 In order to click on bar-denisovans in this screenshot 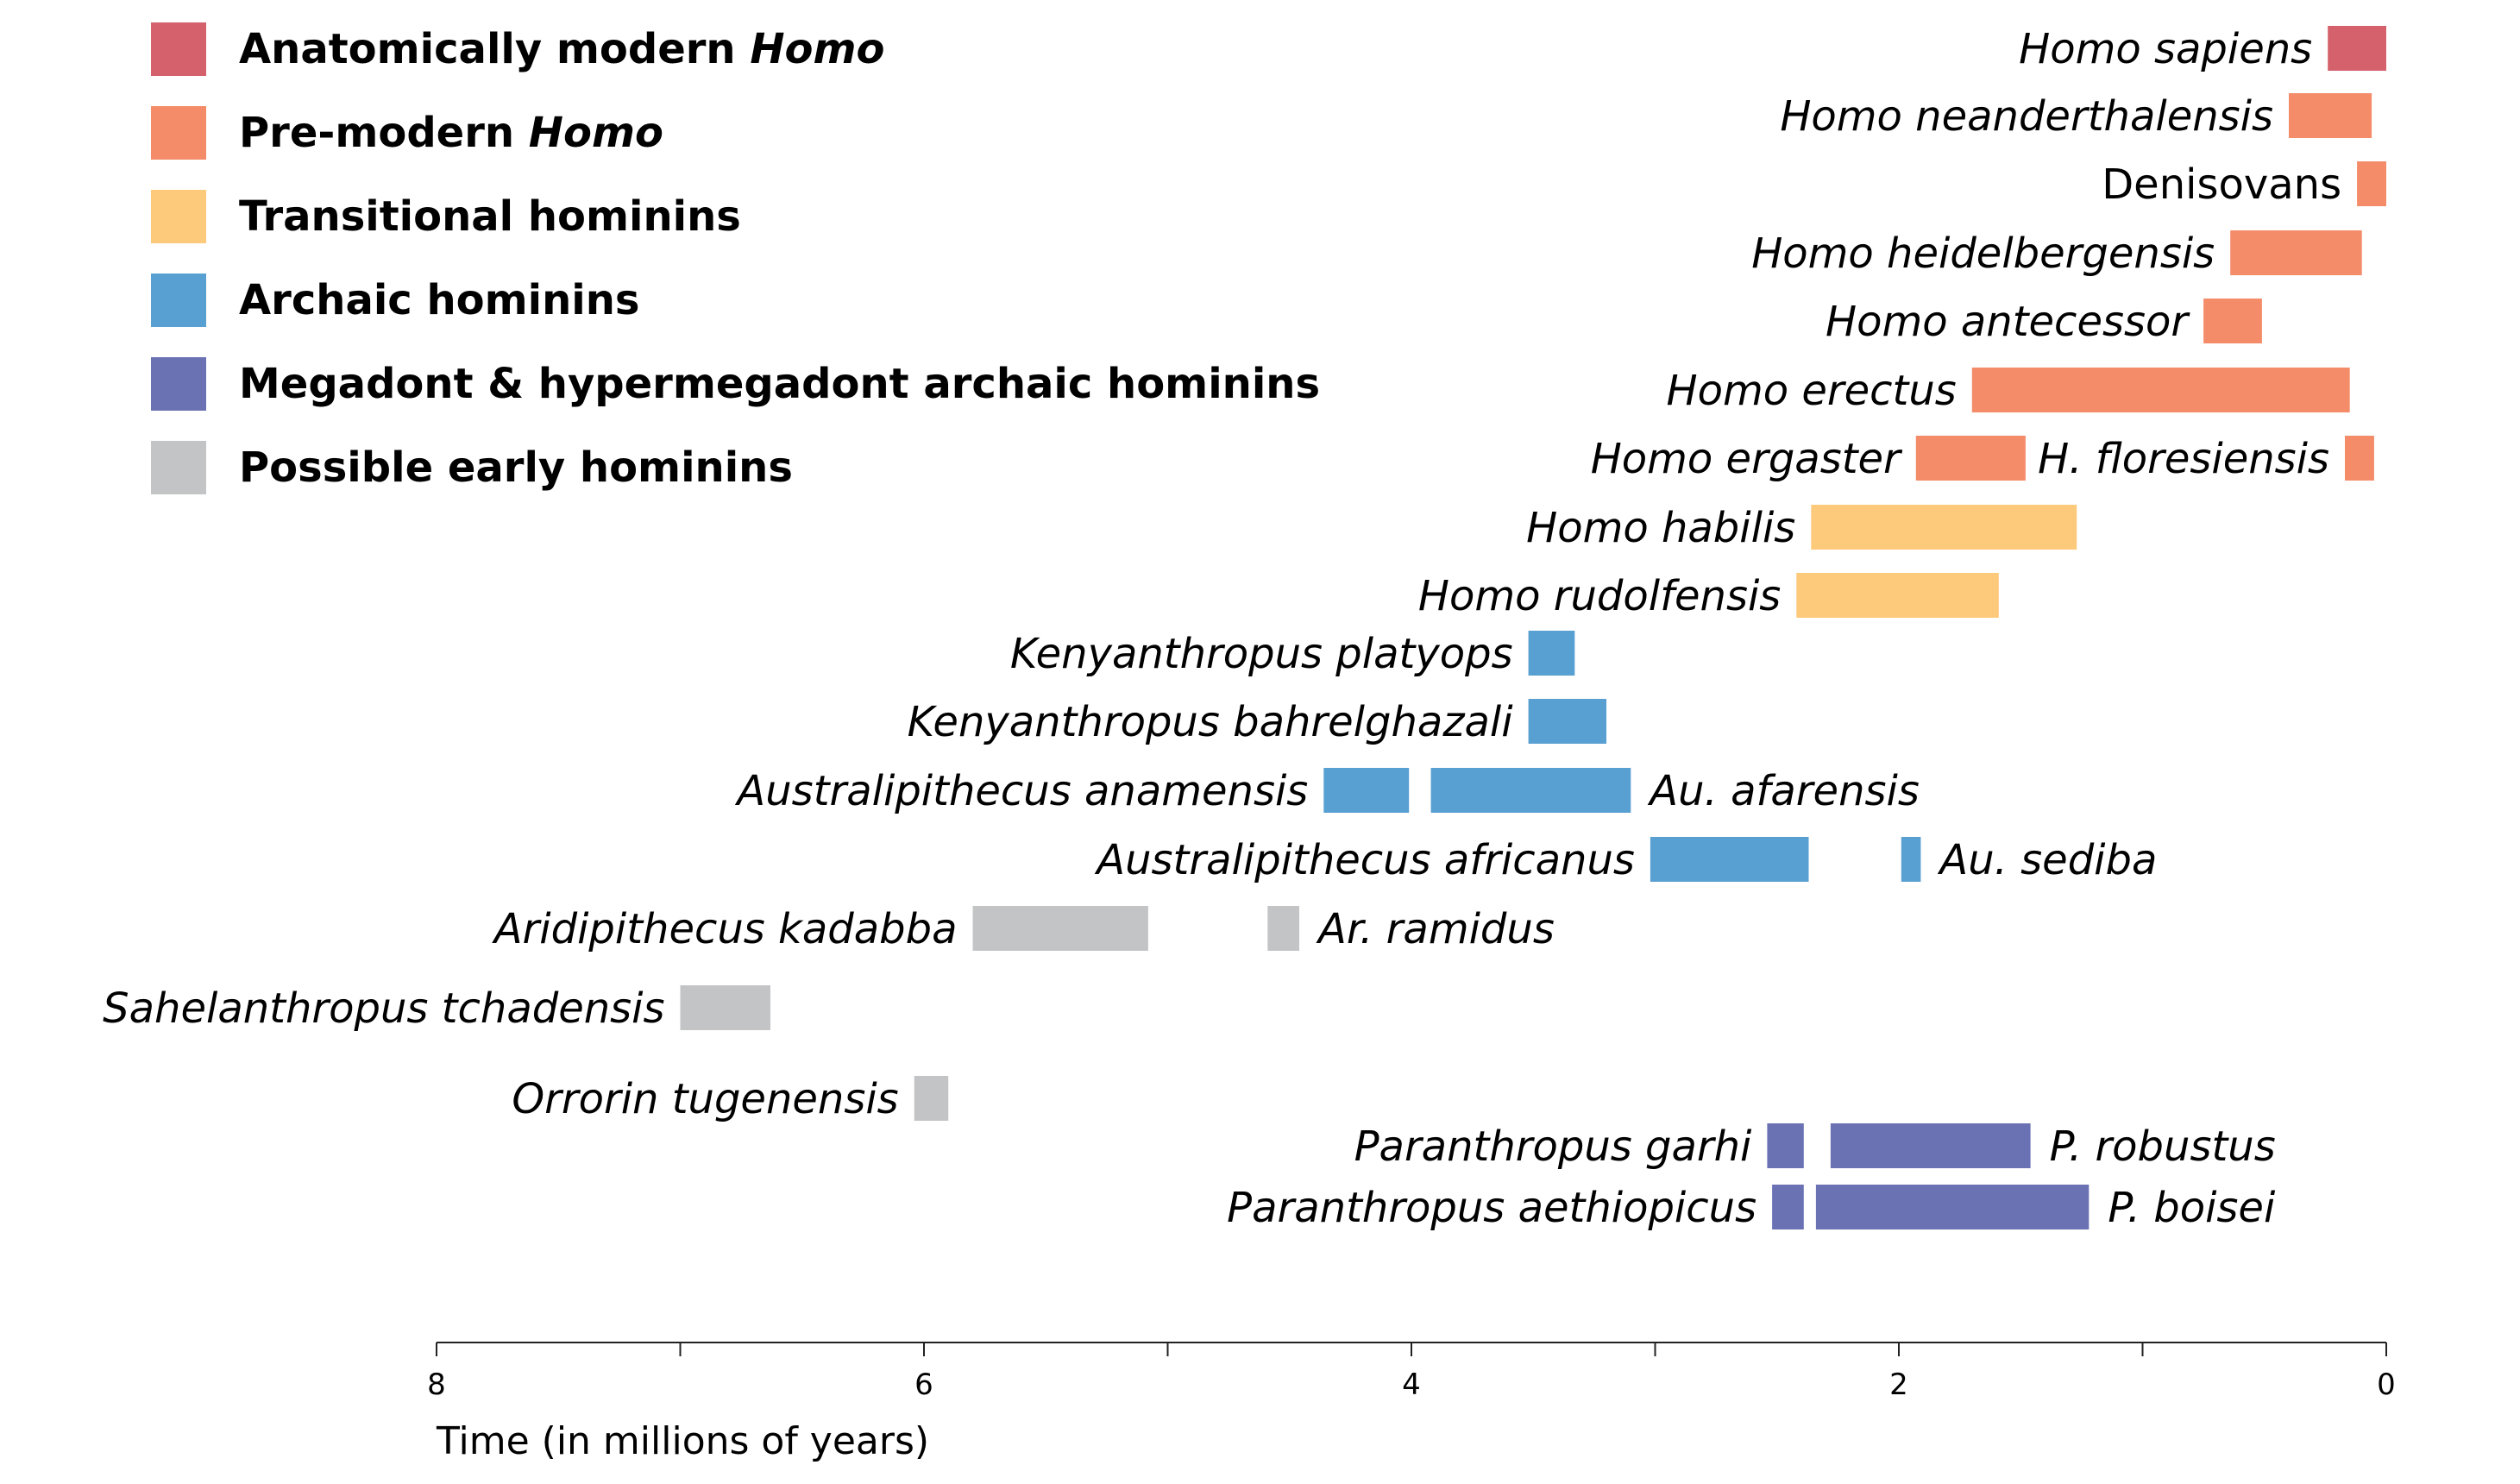, I will do `click(2371, 184)`.